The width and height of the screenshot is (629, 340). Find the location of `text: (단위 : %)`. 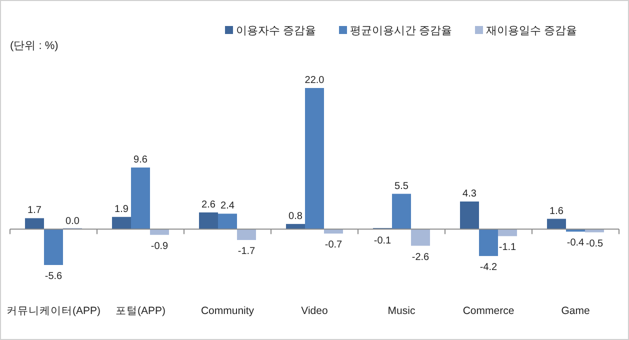

text: (단위 : %) is located at coordinates (34, 46).